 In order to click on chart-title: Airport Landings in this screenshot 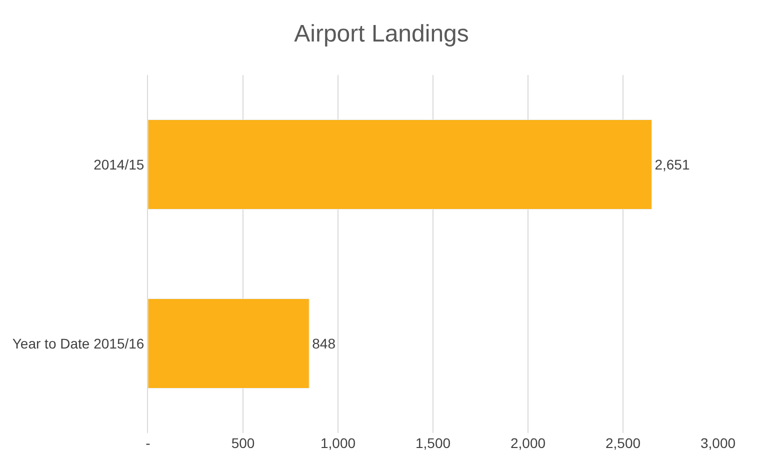, I will do `click(381, 34)`.